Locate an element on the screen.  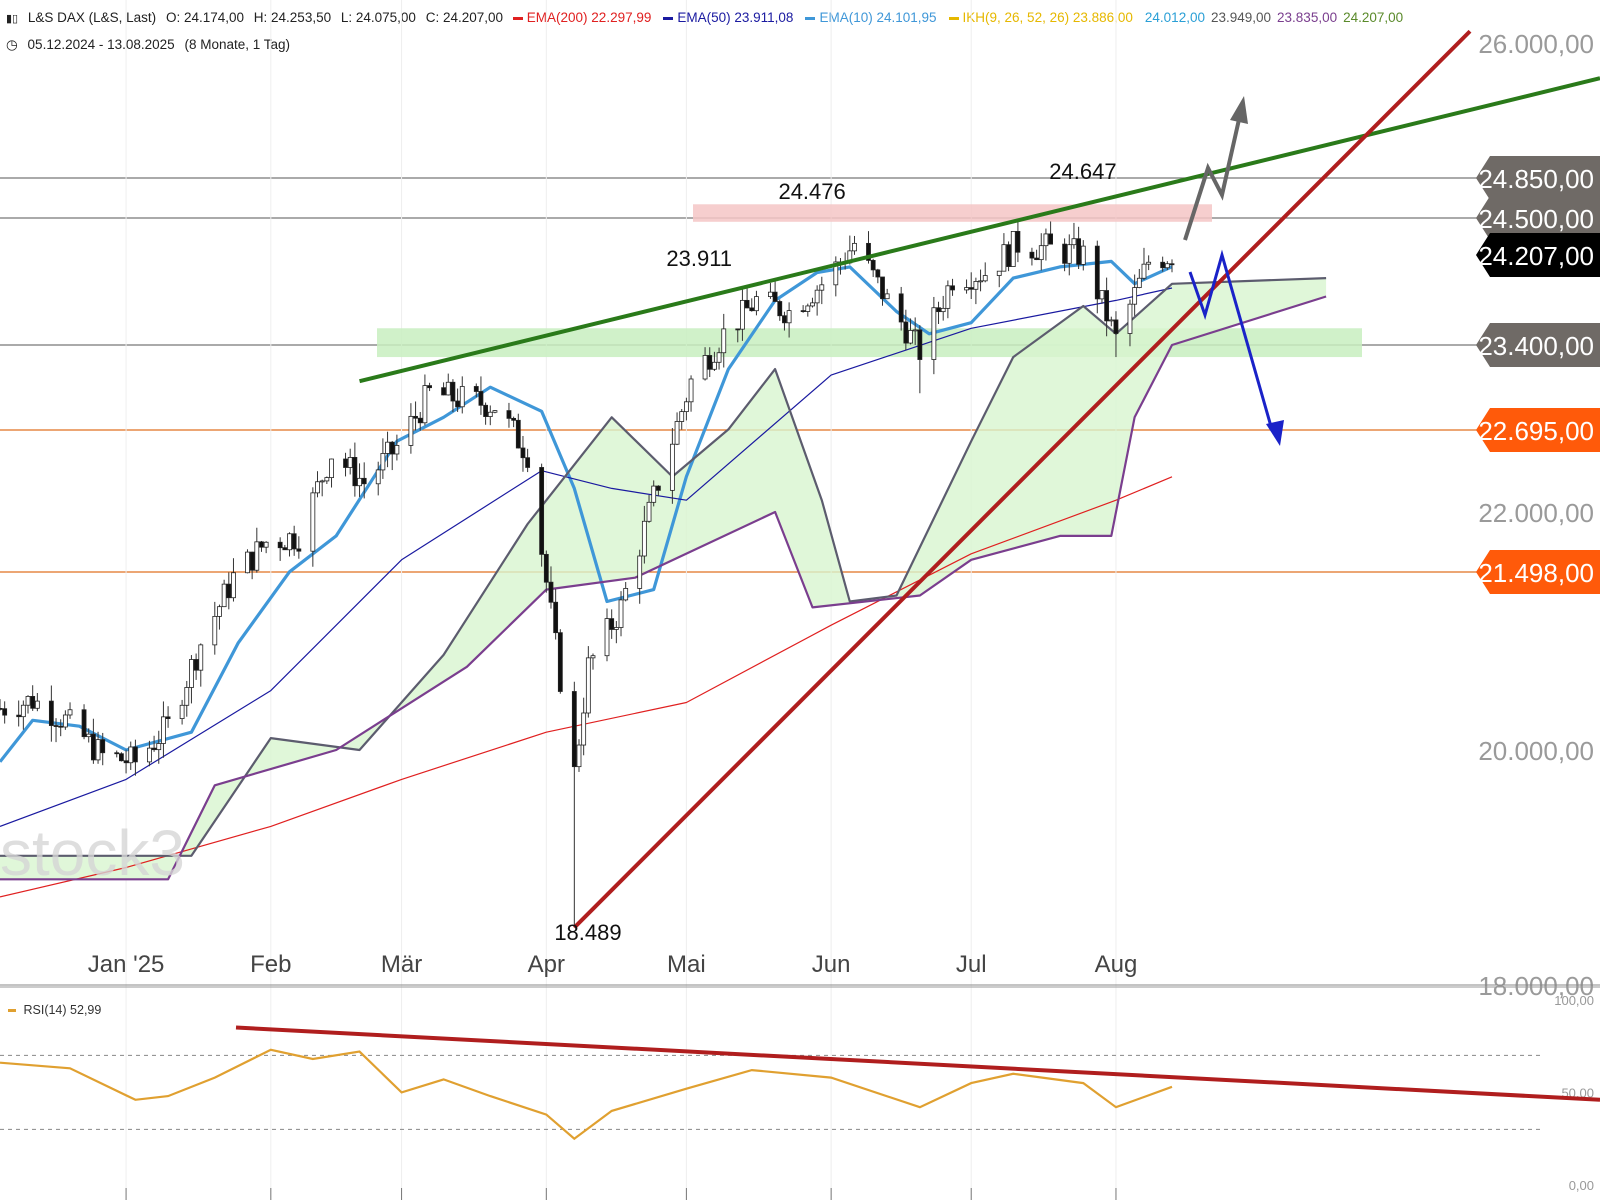
y-tick-label: 18.000,00 is located at coordinates (1536, 986).